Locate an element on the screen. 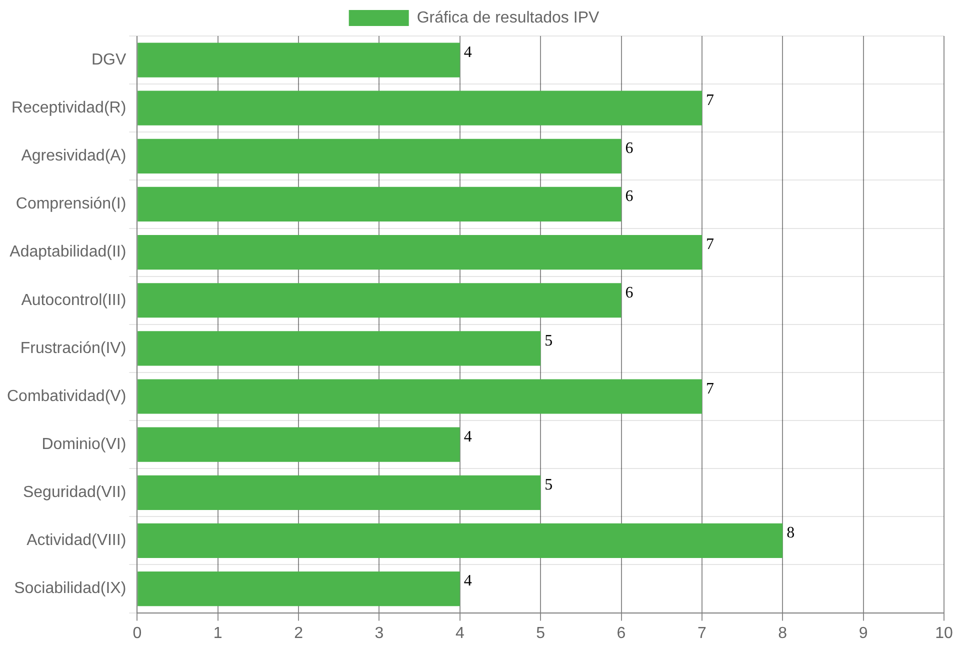  x-tick-label: 4 is located at coordinates (459, 633).